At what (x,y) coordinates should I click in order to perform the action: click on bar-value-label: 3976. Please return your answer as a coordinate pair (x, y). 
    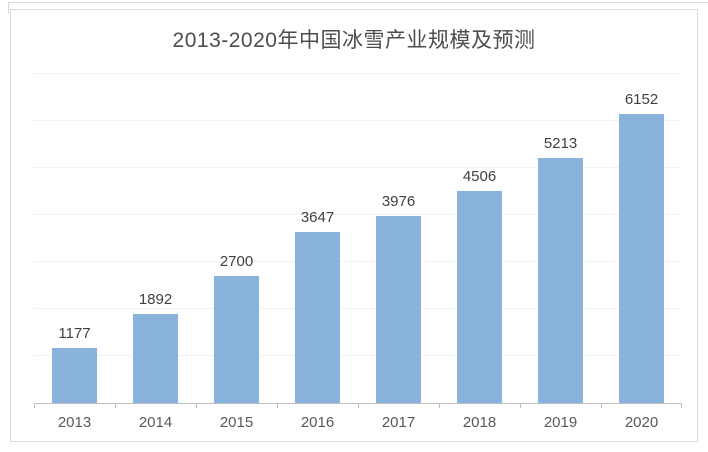
    Looking at the image, I should click on (398, 201).